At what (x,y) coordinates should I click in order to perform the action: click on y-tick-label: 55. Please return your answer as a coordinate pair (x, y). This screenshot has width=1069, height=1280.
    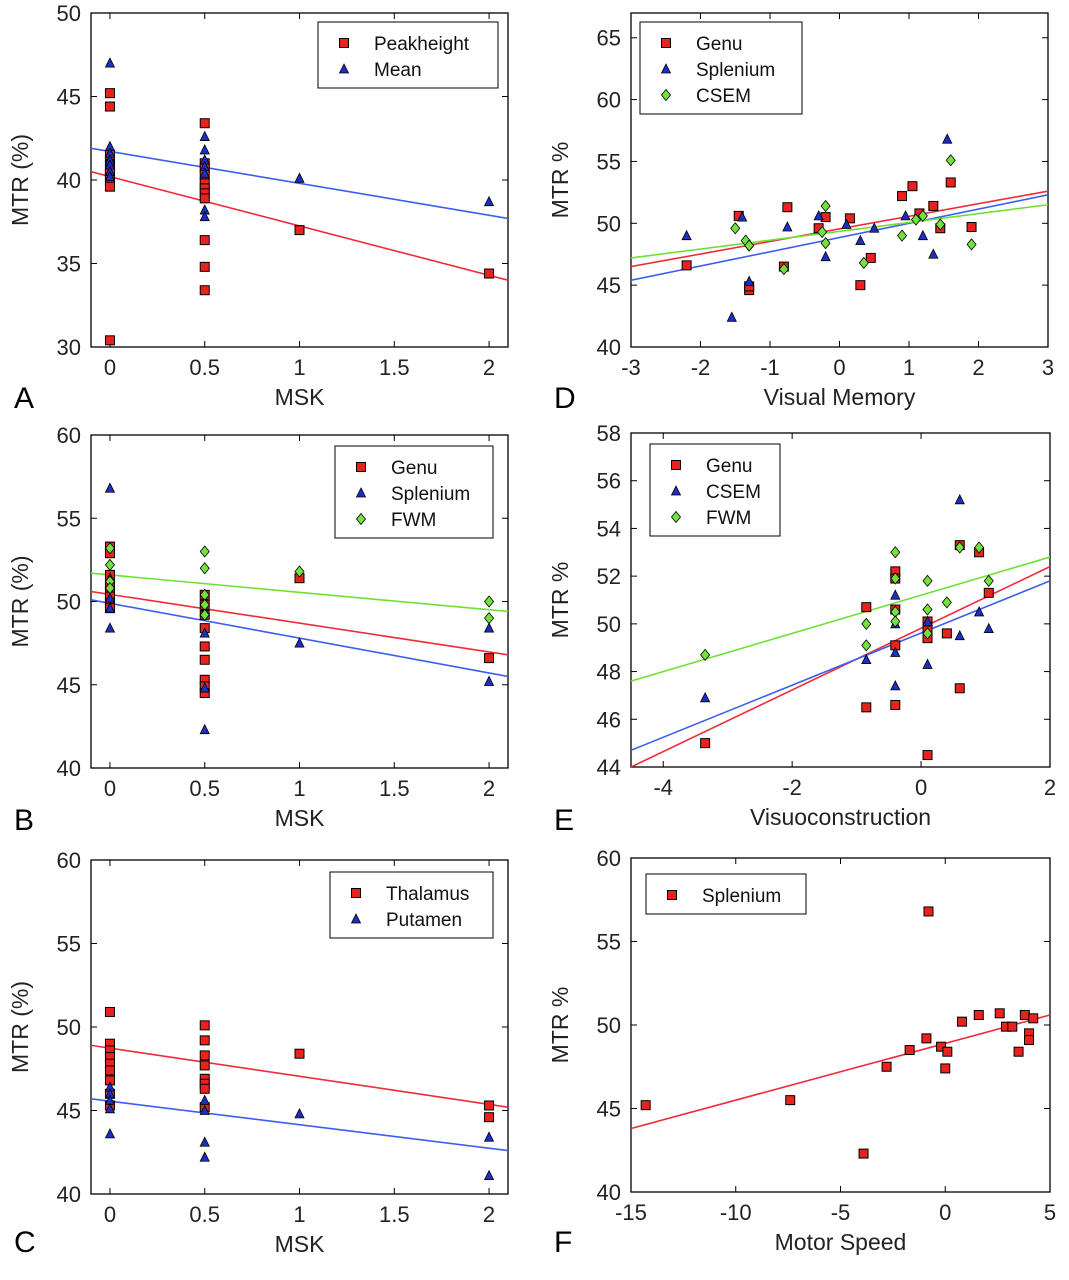
    Looking at the image, I should click on (609, 942).